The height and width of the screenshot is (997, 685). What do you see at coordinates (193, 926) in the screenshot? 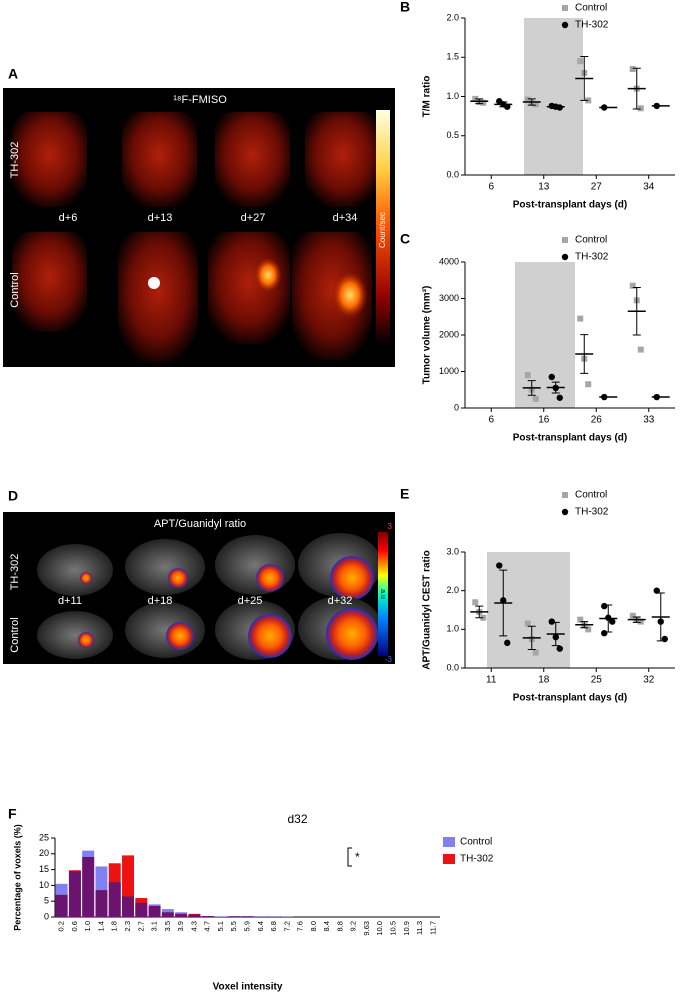
I see `x-tick-label: 4.3` at bounding box center [193, 926].